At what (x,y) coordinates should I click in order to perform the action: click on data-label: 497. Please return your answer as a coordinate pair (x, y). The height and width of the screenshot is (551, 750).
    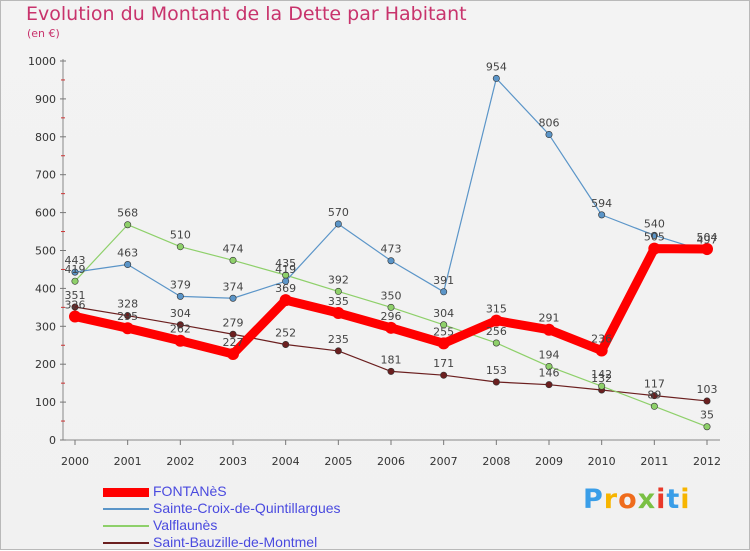
    Looking at the image, I should click on (707, 240).